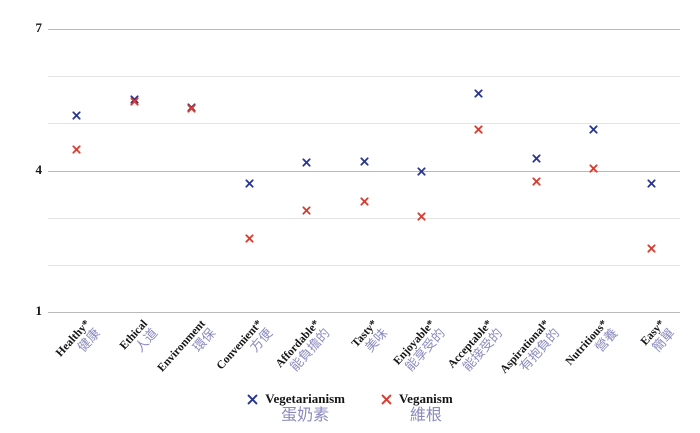 The image size is (700, 433). Describe the element at coordinates (249, 238) in the screenshot. I see `point-veganism-convenient` at that location.